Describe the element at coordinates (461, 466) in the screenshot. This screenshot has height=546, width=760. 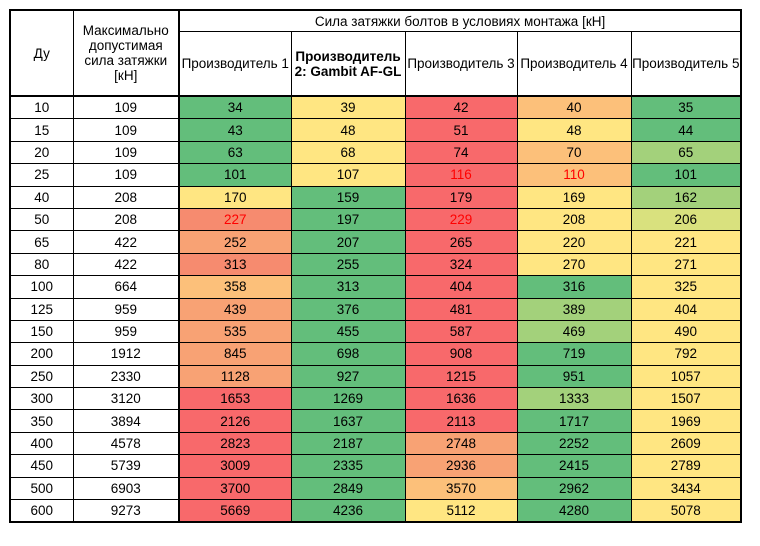
I see `manufacturer-3-value-cell: 2936` at that location.